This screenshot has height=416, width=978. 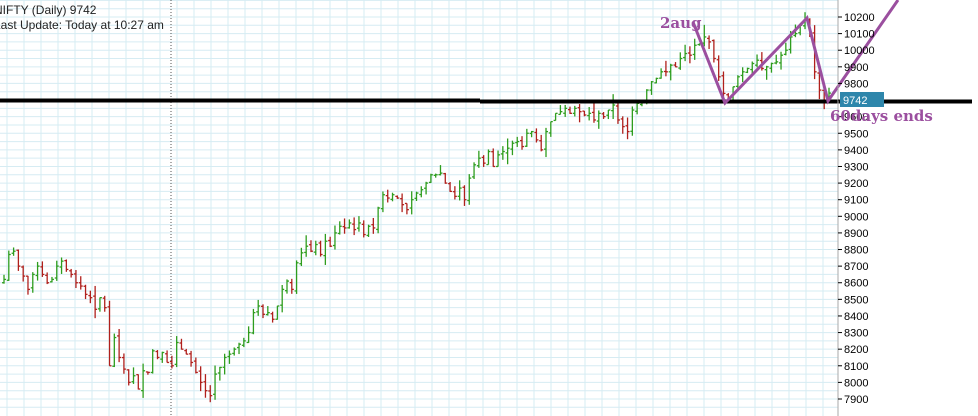 What do you see at coordinates (856, 184) in the screenshot?
I see `y-tick-label: 9200` at bounding box center [856, 184].